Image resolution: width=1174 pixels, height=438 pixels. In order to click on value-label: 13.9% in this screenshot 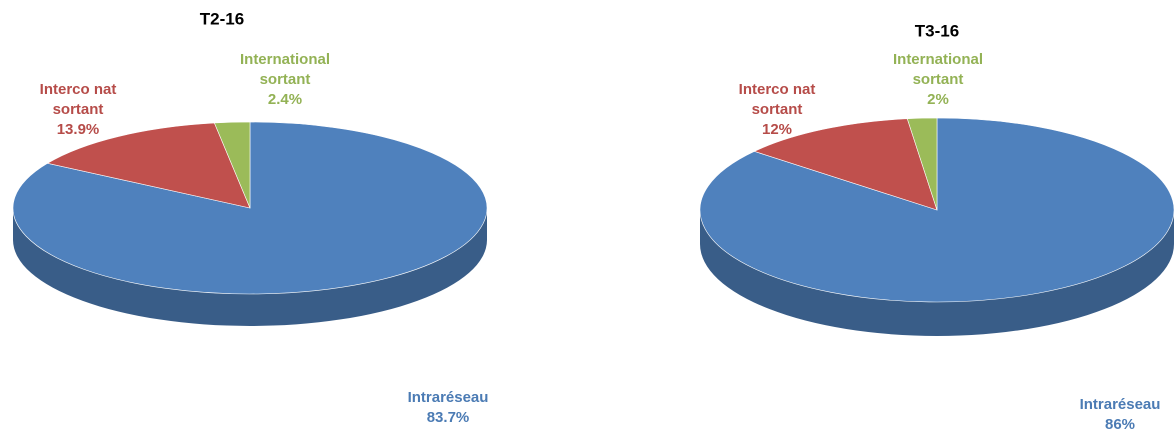, I will do `click(78, 129)`.